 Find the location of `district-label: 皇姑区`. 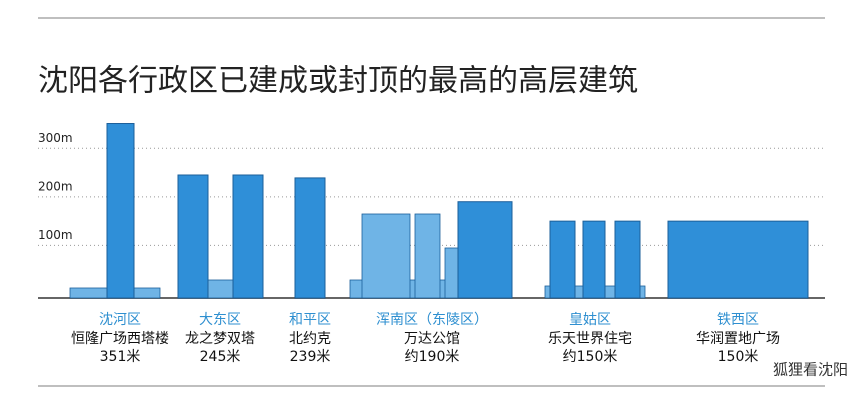

district-label: 皇姑区 is located at coordinates (590, 320).